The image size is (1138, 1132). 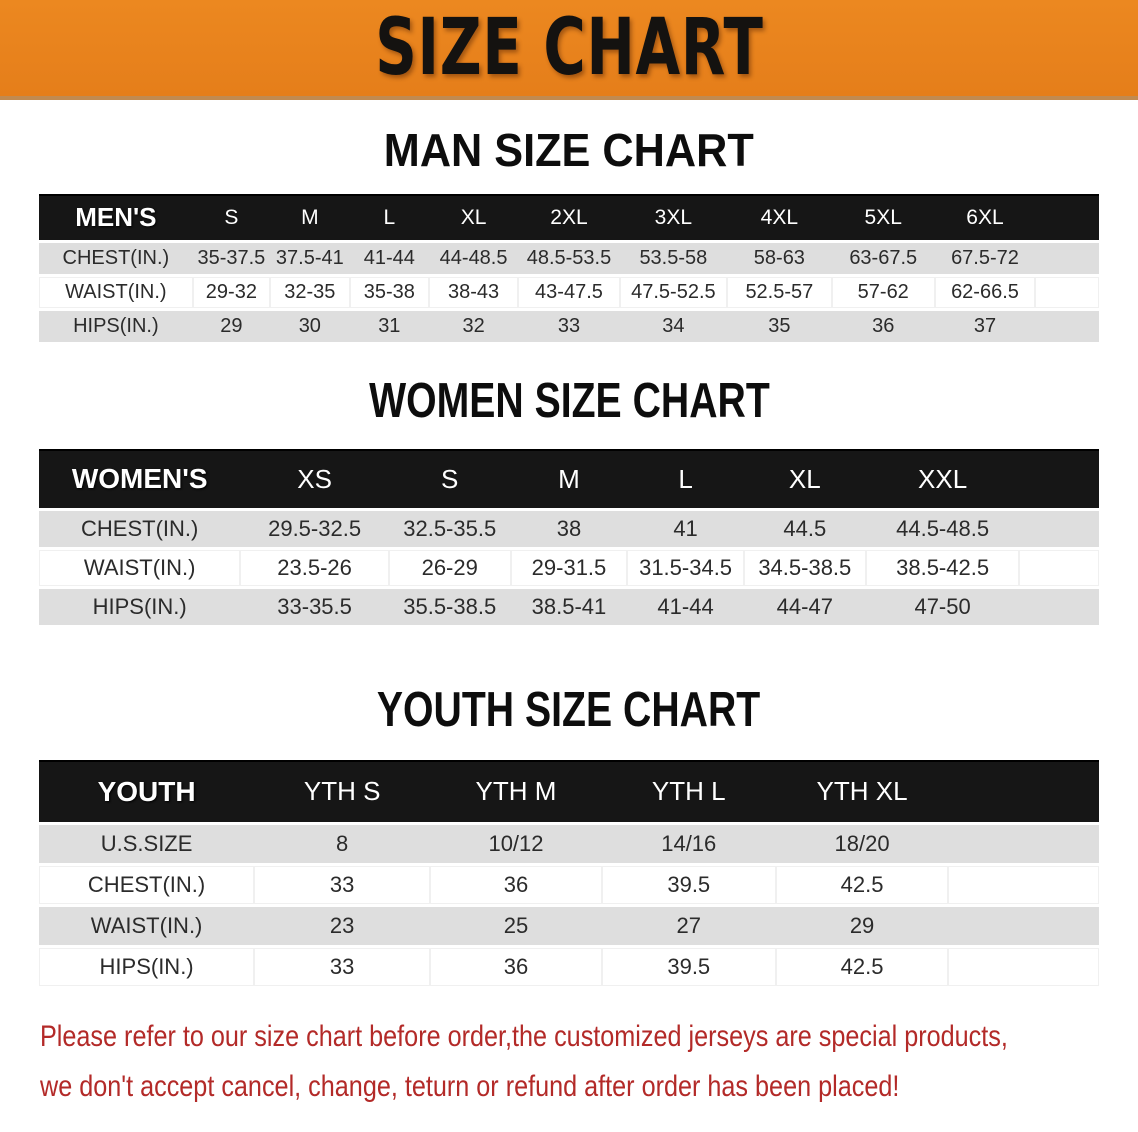 I want to click on table-row: CHEST(IN.) 33 36 39.5 42.5, so click(x=569, y=885).